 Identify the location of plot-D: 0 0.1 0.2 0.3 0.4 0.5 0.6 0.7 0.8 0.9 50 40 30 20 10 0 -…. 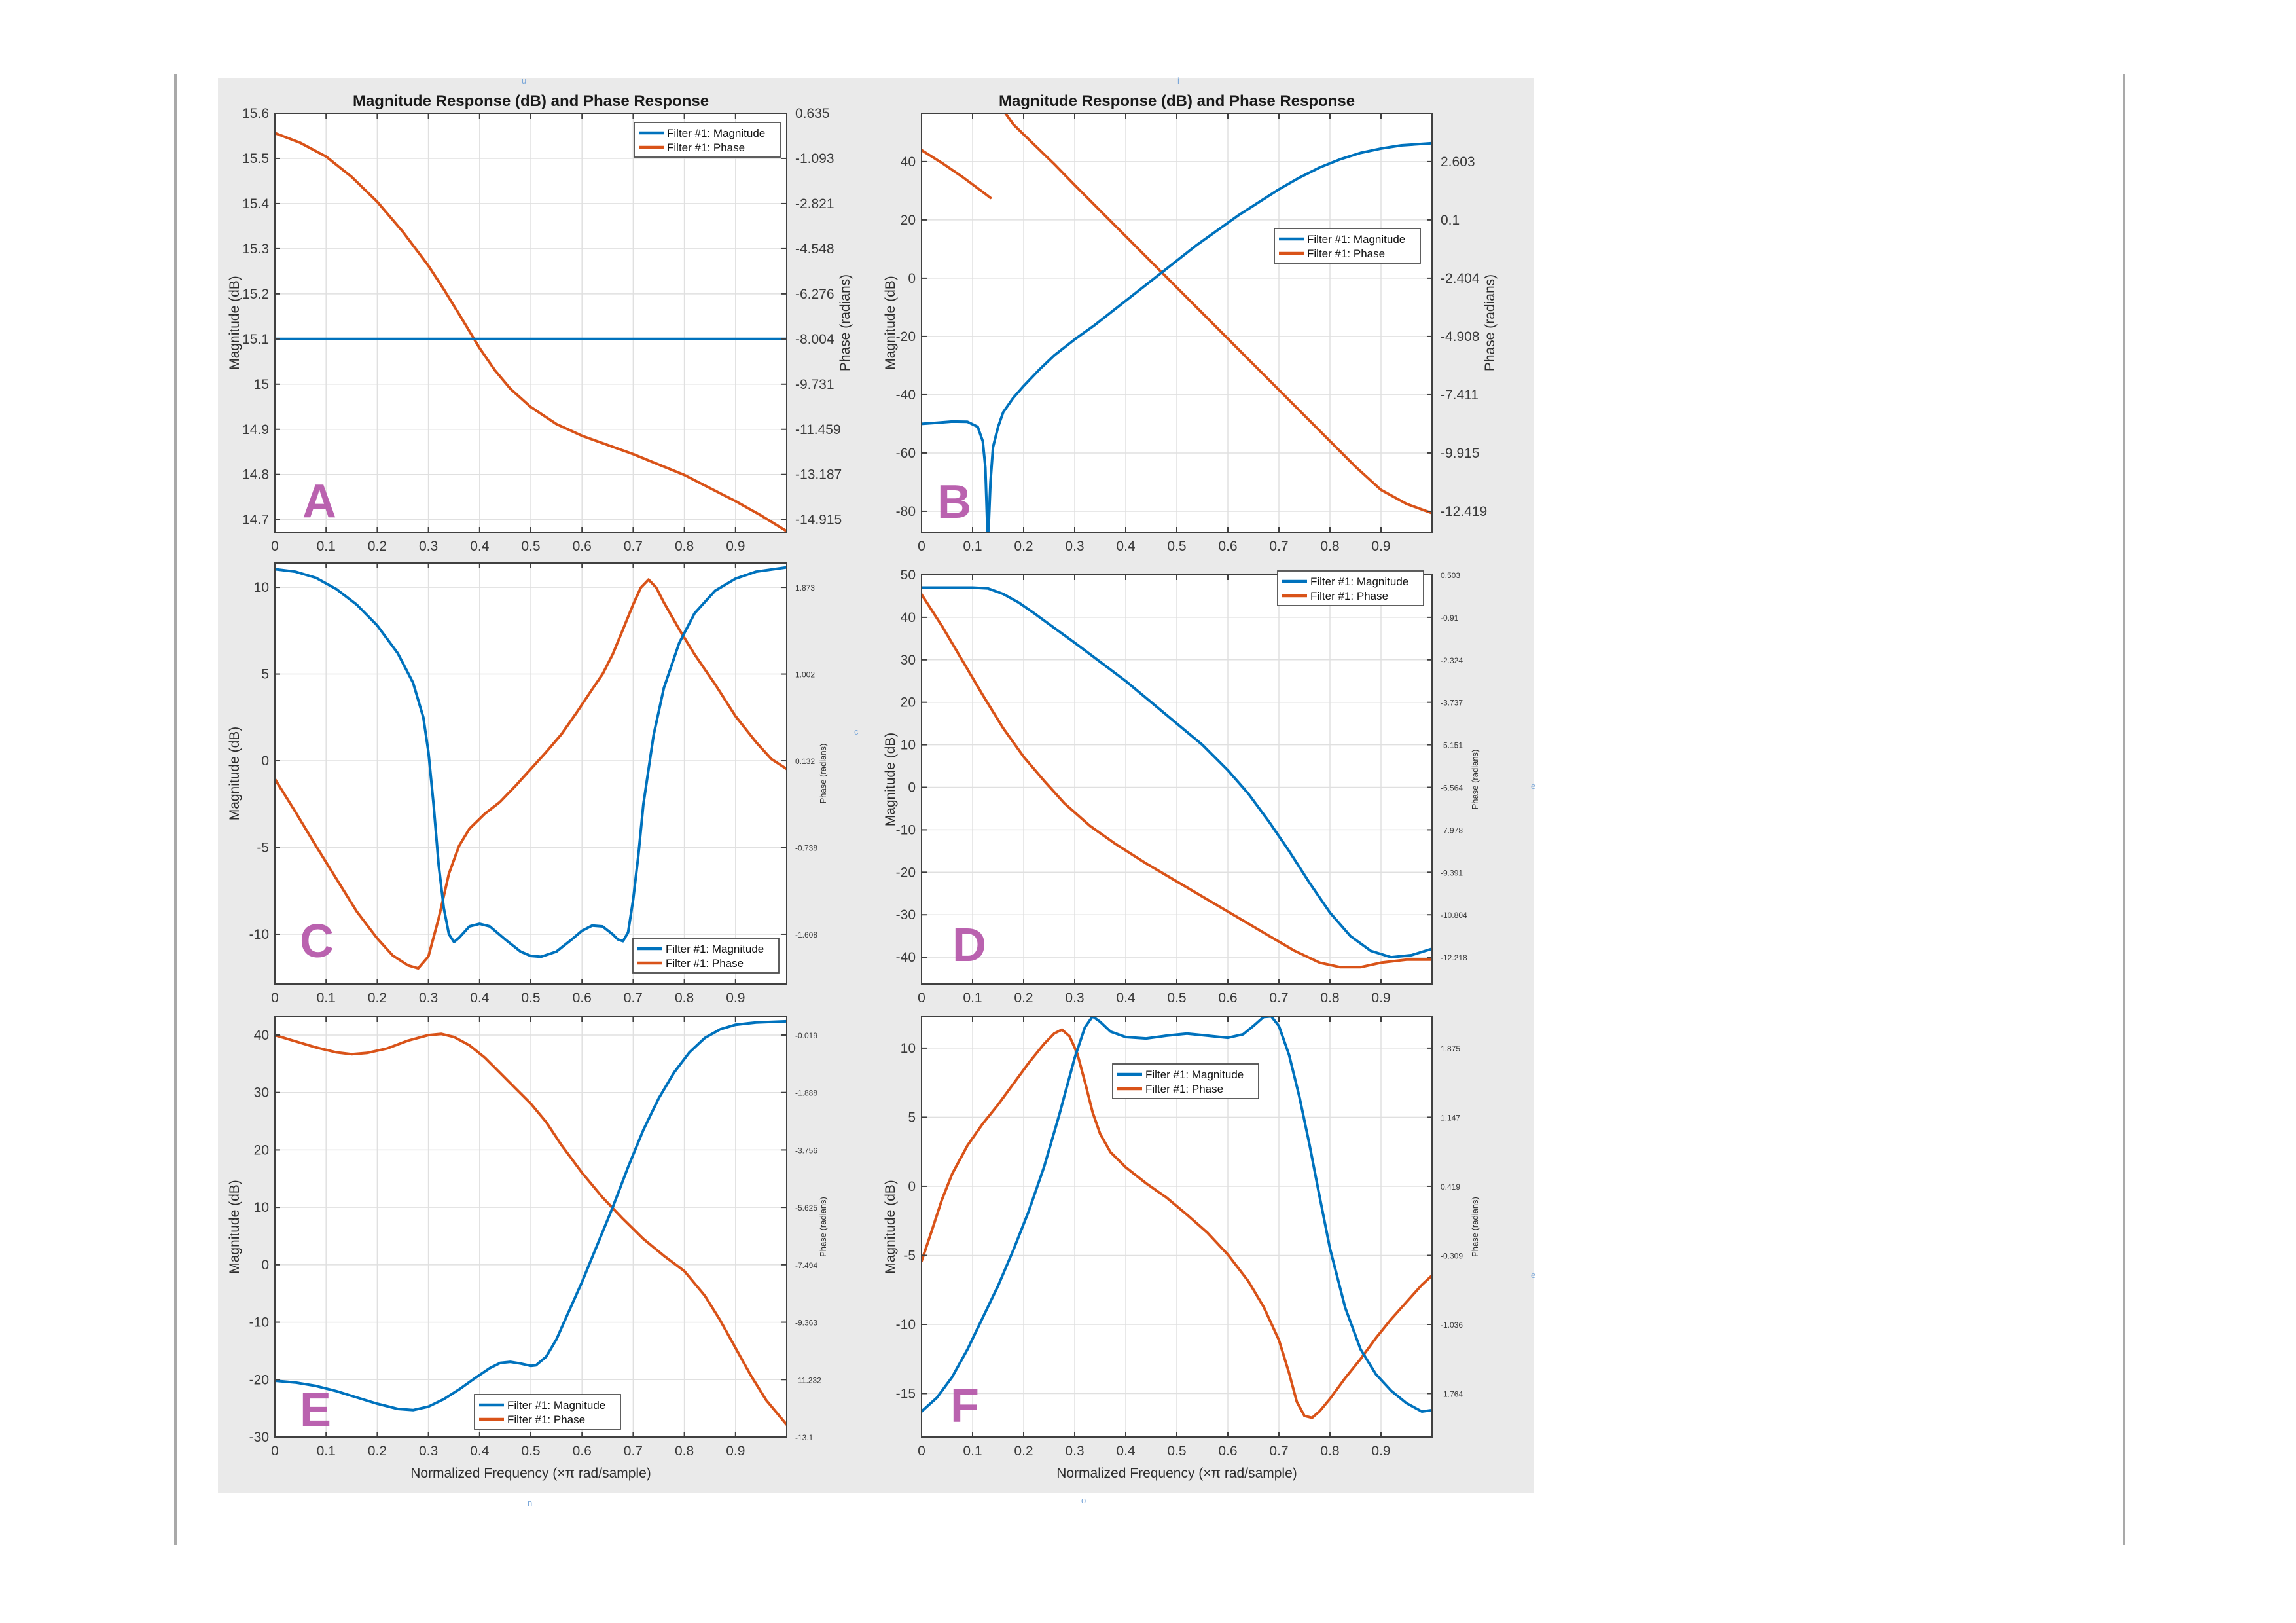
(1181, 787).